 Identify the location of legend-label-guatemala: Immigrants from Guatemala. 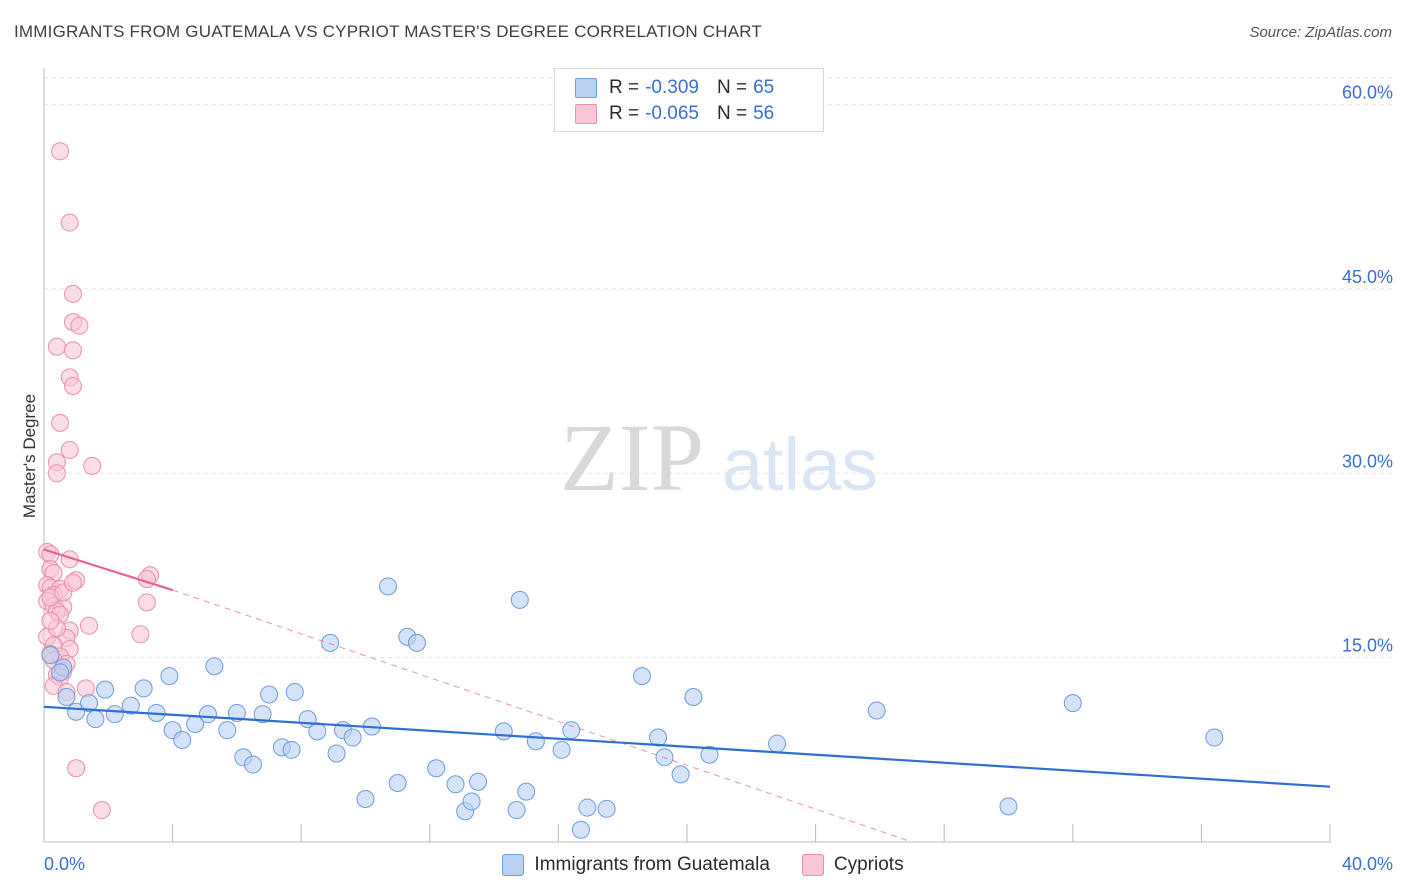
(652, 864).